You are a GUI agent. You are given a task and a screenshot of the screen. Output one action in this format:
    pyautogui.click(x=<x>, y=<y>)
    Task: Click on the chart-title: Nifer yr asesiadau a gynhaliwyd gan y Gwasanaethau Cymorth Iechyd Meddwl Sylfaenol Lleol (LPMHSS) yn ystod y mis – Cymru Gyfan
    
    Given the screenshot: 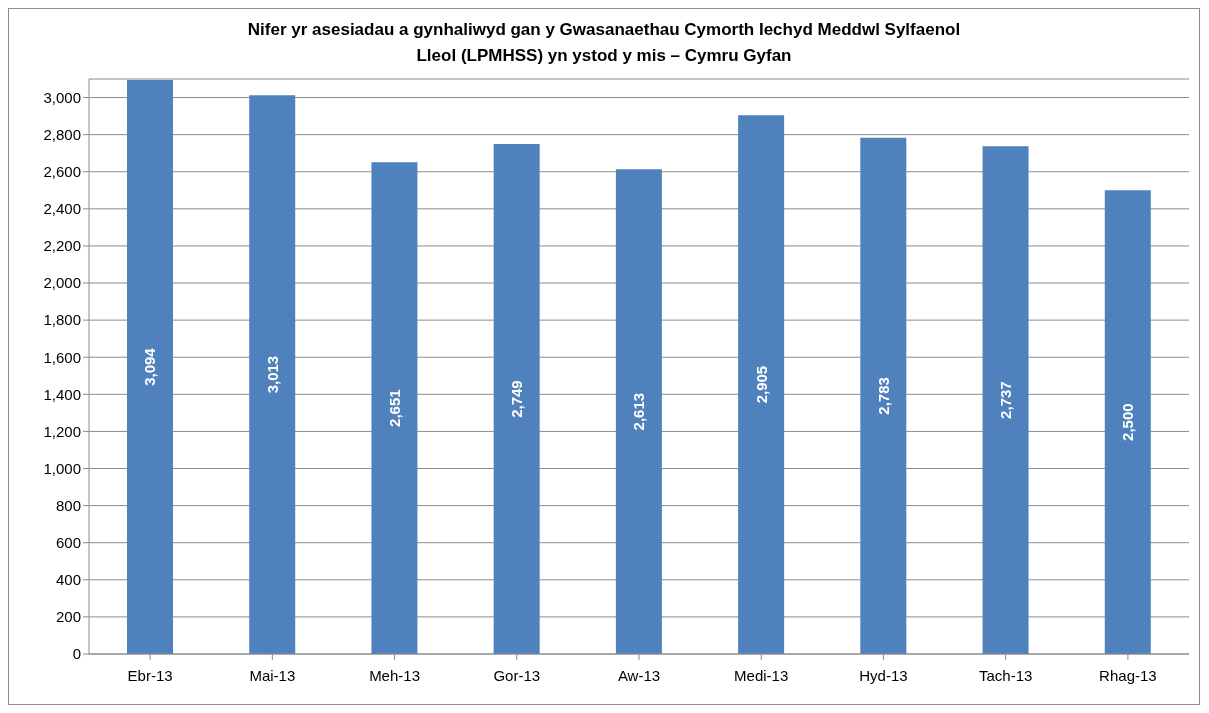 What is the action you would take?
    pyautogui.click(x=604, y=43)
    